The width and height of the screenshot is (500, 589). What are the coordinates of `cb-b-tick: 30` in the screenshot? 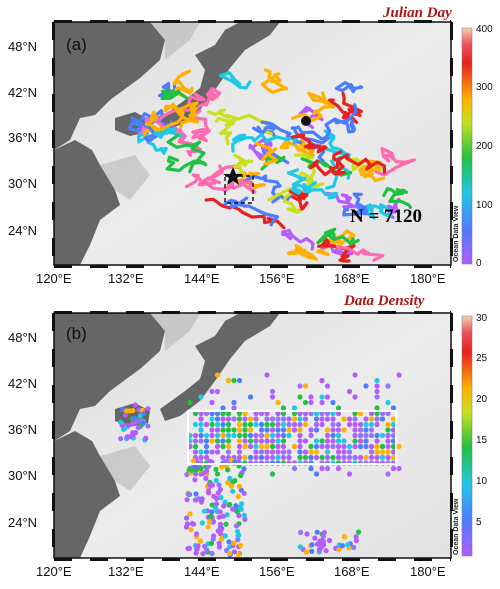 It's located at (482, 318).